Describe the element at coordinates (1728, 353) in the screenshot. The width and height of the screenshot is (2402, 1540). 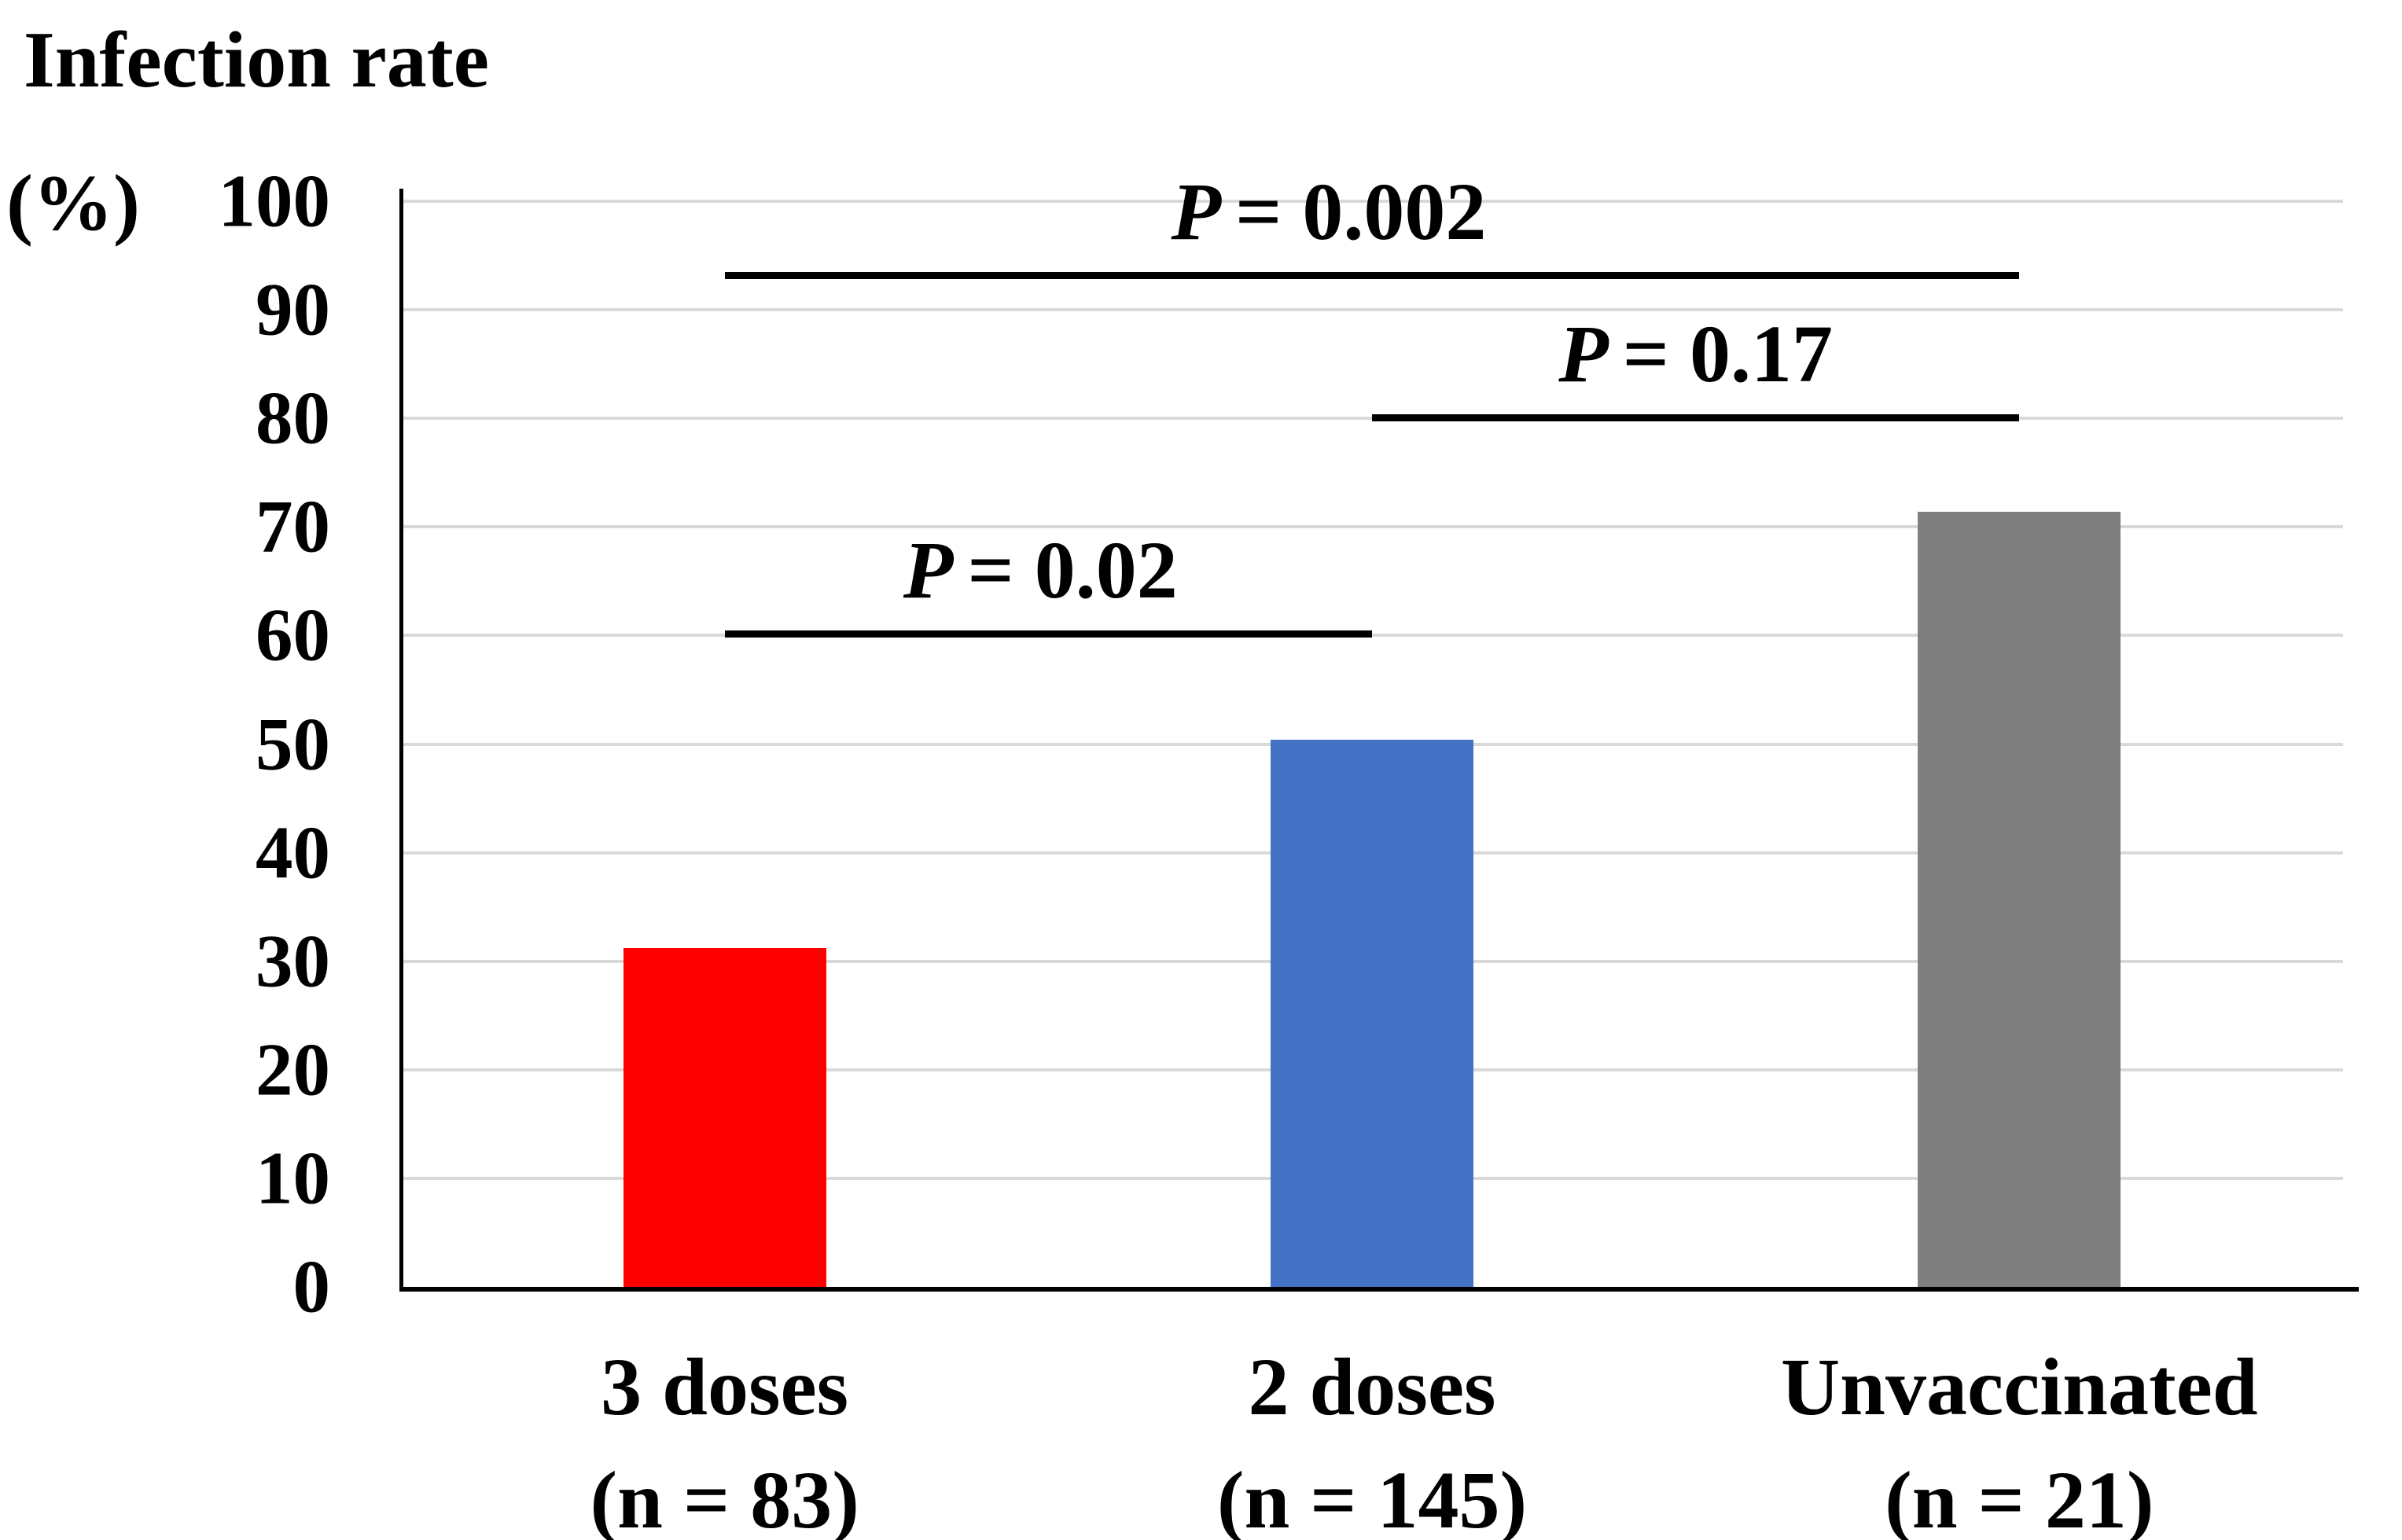
I see `p-value-text: = 0.17` at that location.